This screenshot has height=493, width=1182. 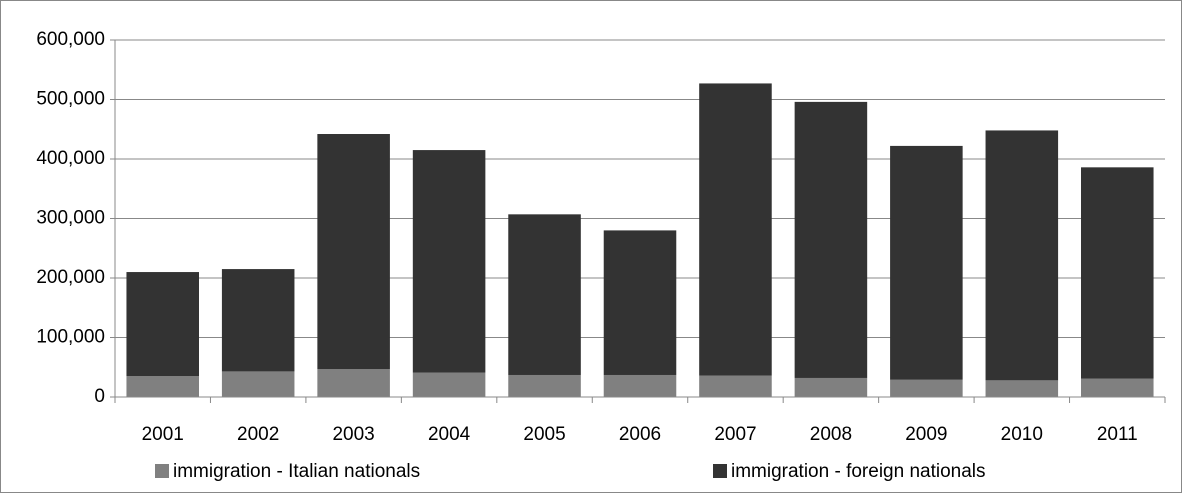 I want to click on x-tick-label: 2007, so click(x=735, y=434).